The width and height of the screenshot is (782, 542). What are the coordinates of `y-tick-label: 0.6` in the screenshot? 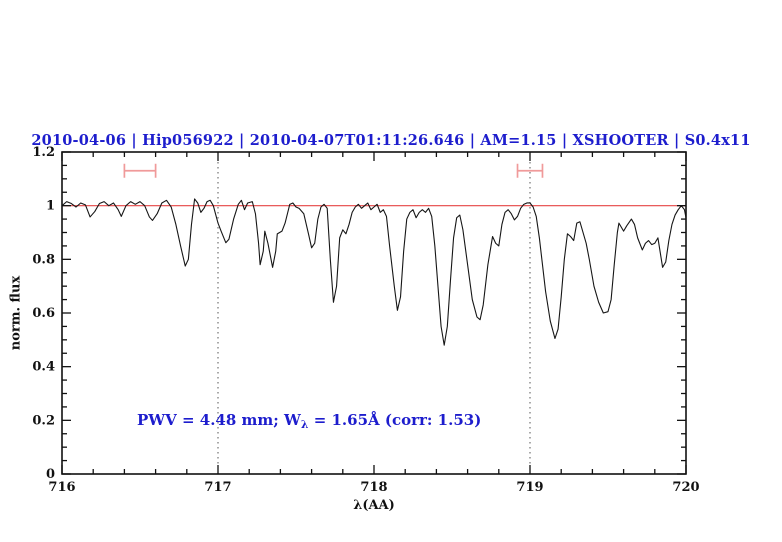 It's located at (43, 313).